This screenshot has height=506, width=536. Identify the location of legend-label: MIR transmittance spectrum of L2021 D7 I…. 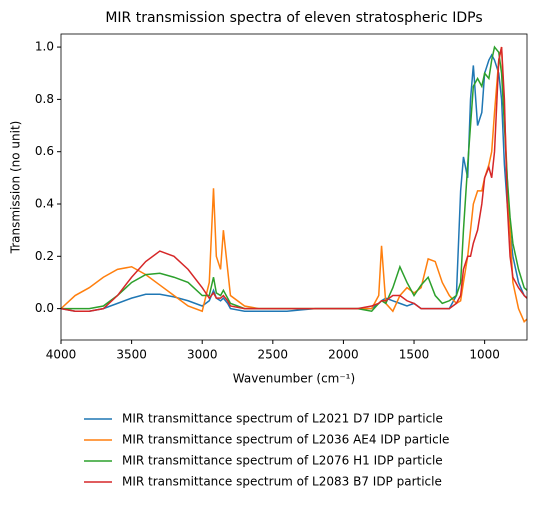
(282, 419).